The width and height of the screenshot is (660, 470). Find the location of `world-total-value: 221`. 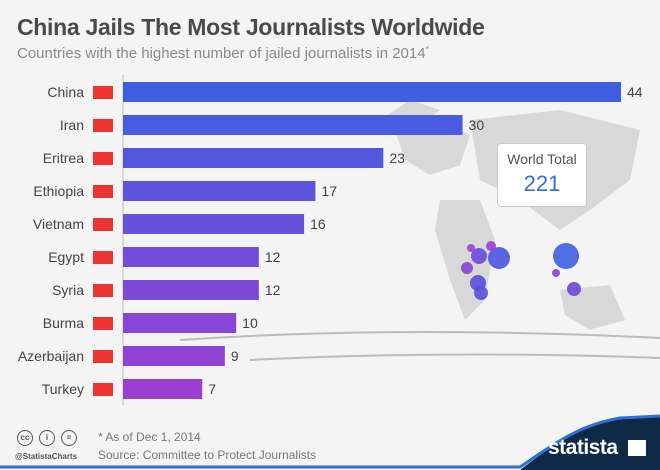

world-total-value: 221 is located at coordinates (542, 183).